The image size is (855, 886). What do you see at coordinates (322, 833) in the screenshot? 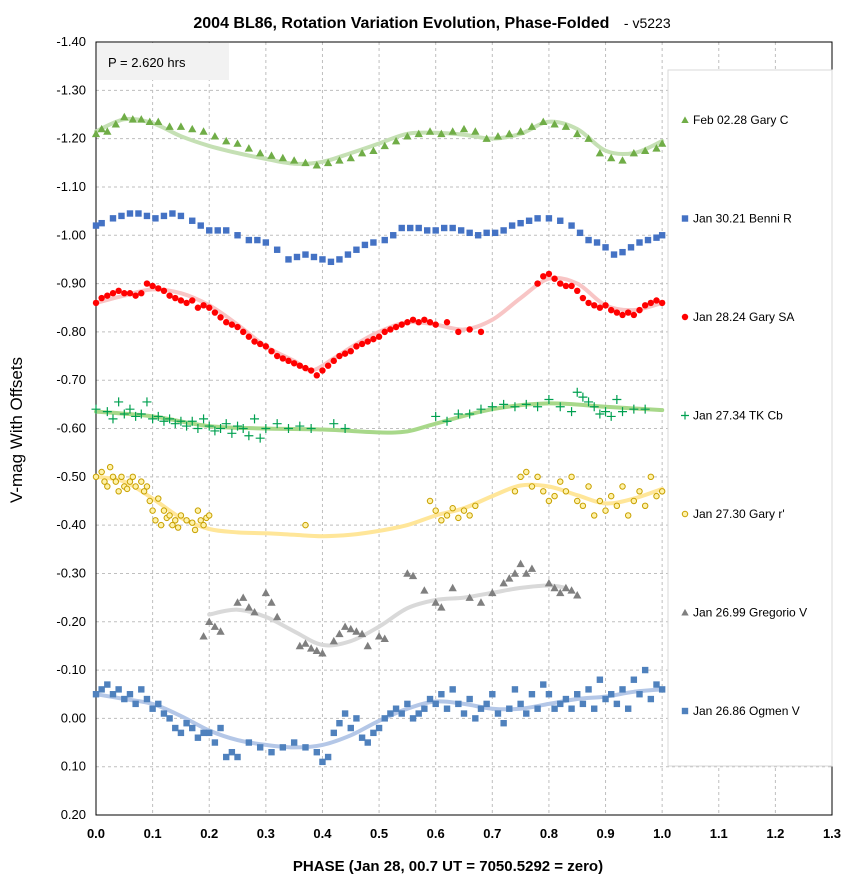
I see `x-tick-label: 0.4` at bounding box center [322, 833].